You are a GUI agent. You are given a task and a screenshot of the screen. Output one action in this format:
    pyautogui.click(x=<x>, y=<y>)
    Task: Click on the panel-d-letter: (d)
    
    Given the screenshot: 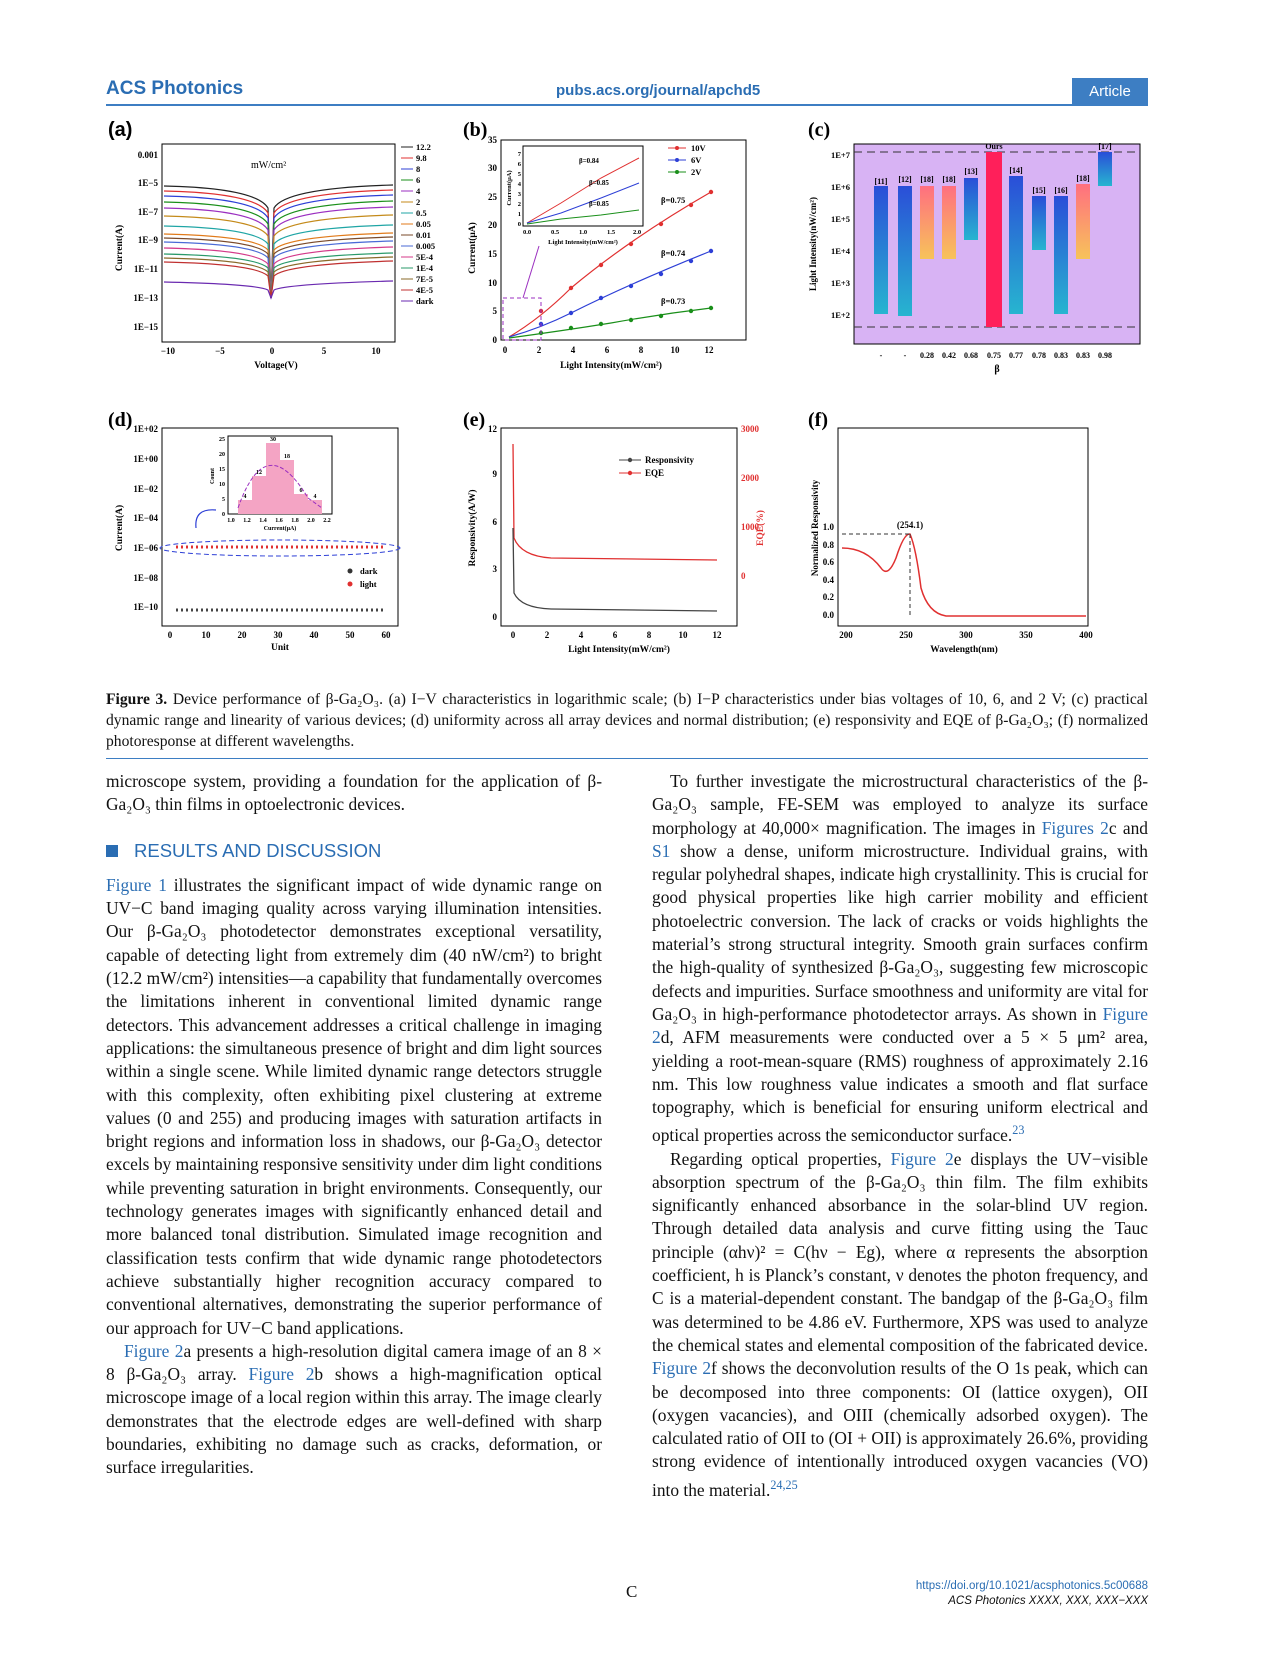 What is the action you would take?
    pyautogui.click(x=120, y=420)
    